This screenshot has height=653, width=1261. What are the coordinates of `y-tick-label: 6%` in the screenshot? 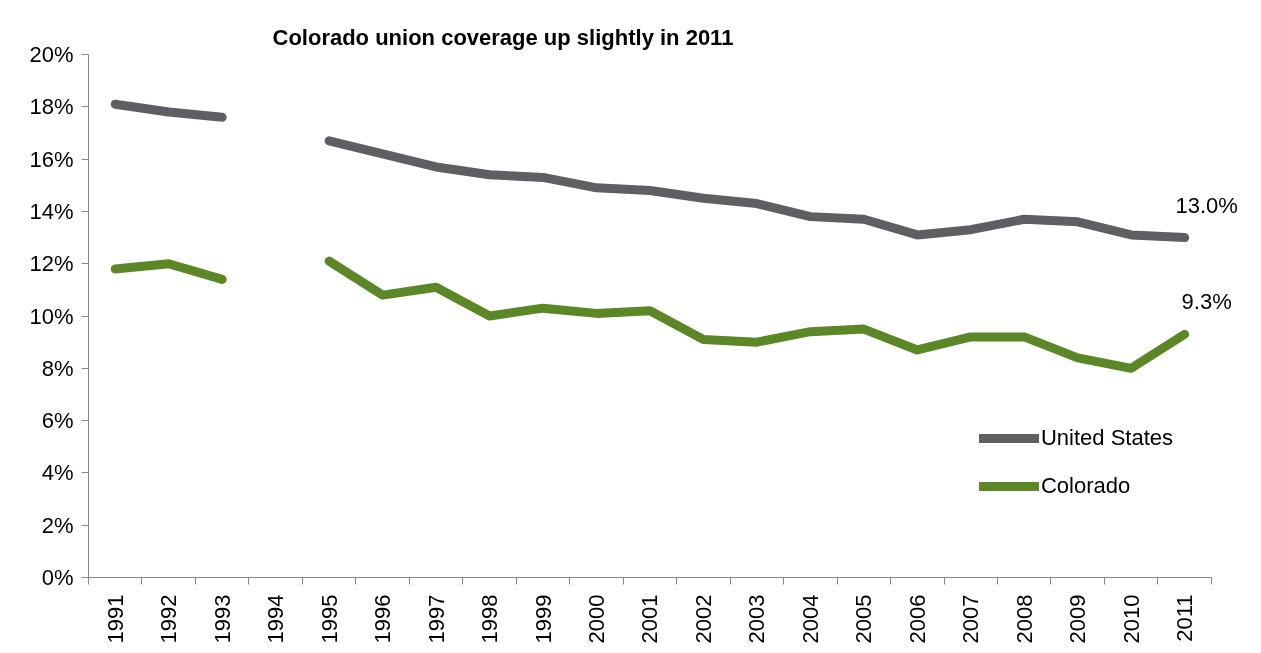 It's located at (57, 421).